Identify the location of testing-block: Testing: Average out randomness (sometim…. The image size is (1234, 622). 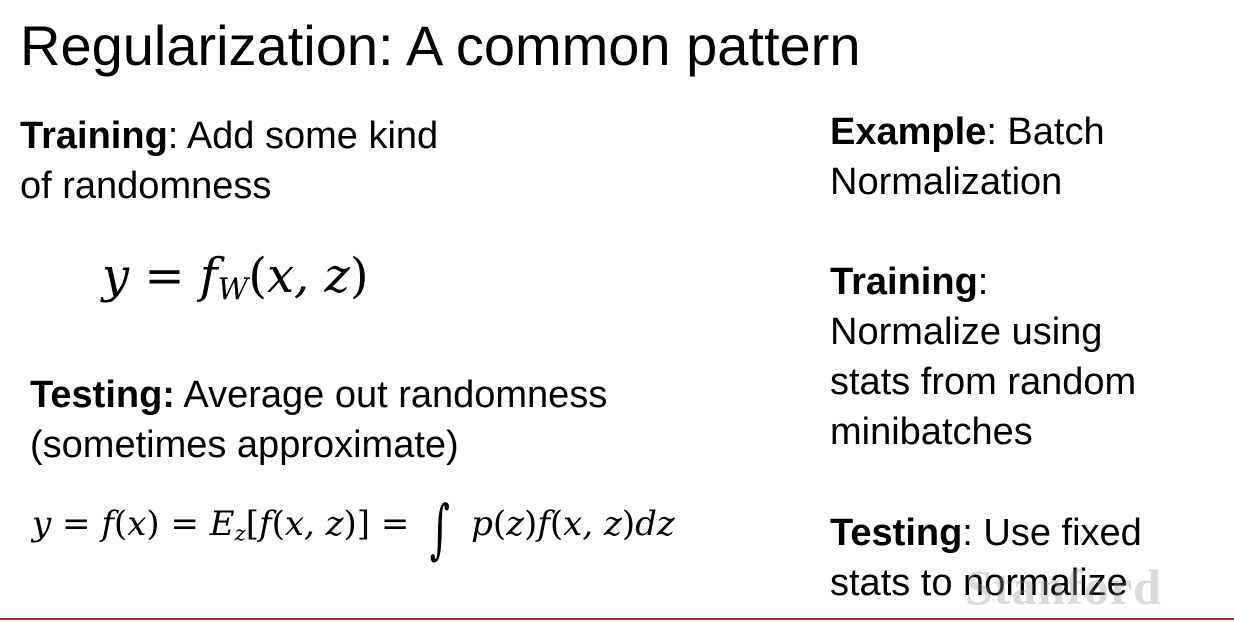
(318, 420).